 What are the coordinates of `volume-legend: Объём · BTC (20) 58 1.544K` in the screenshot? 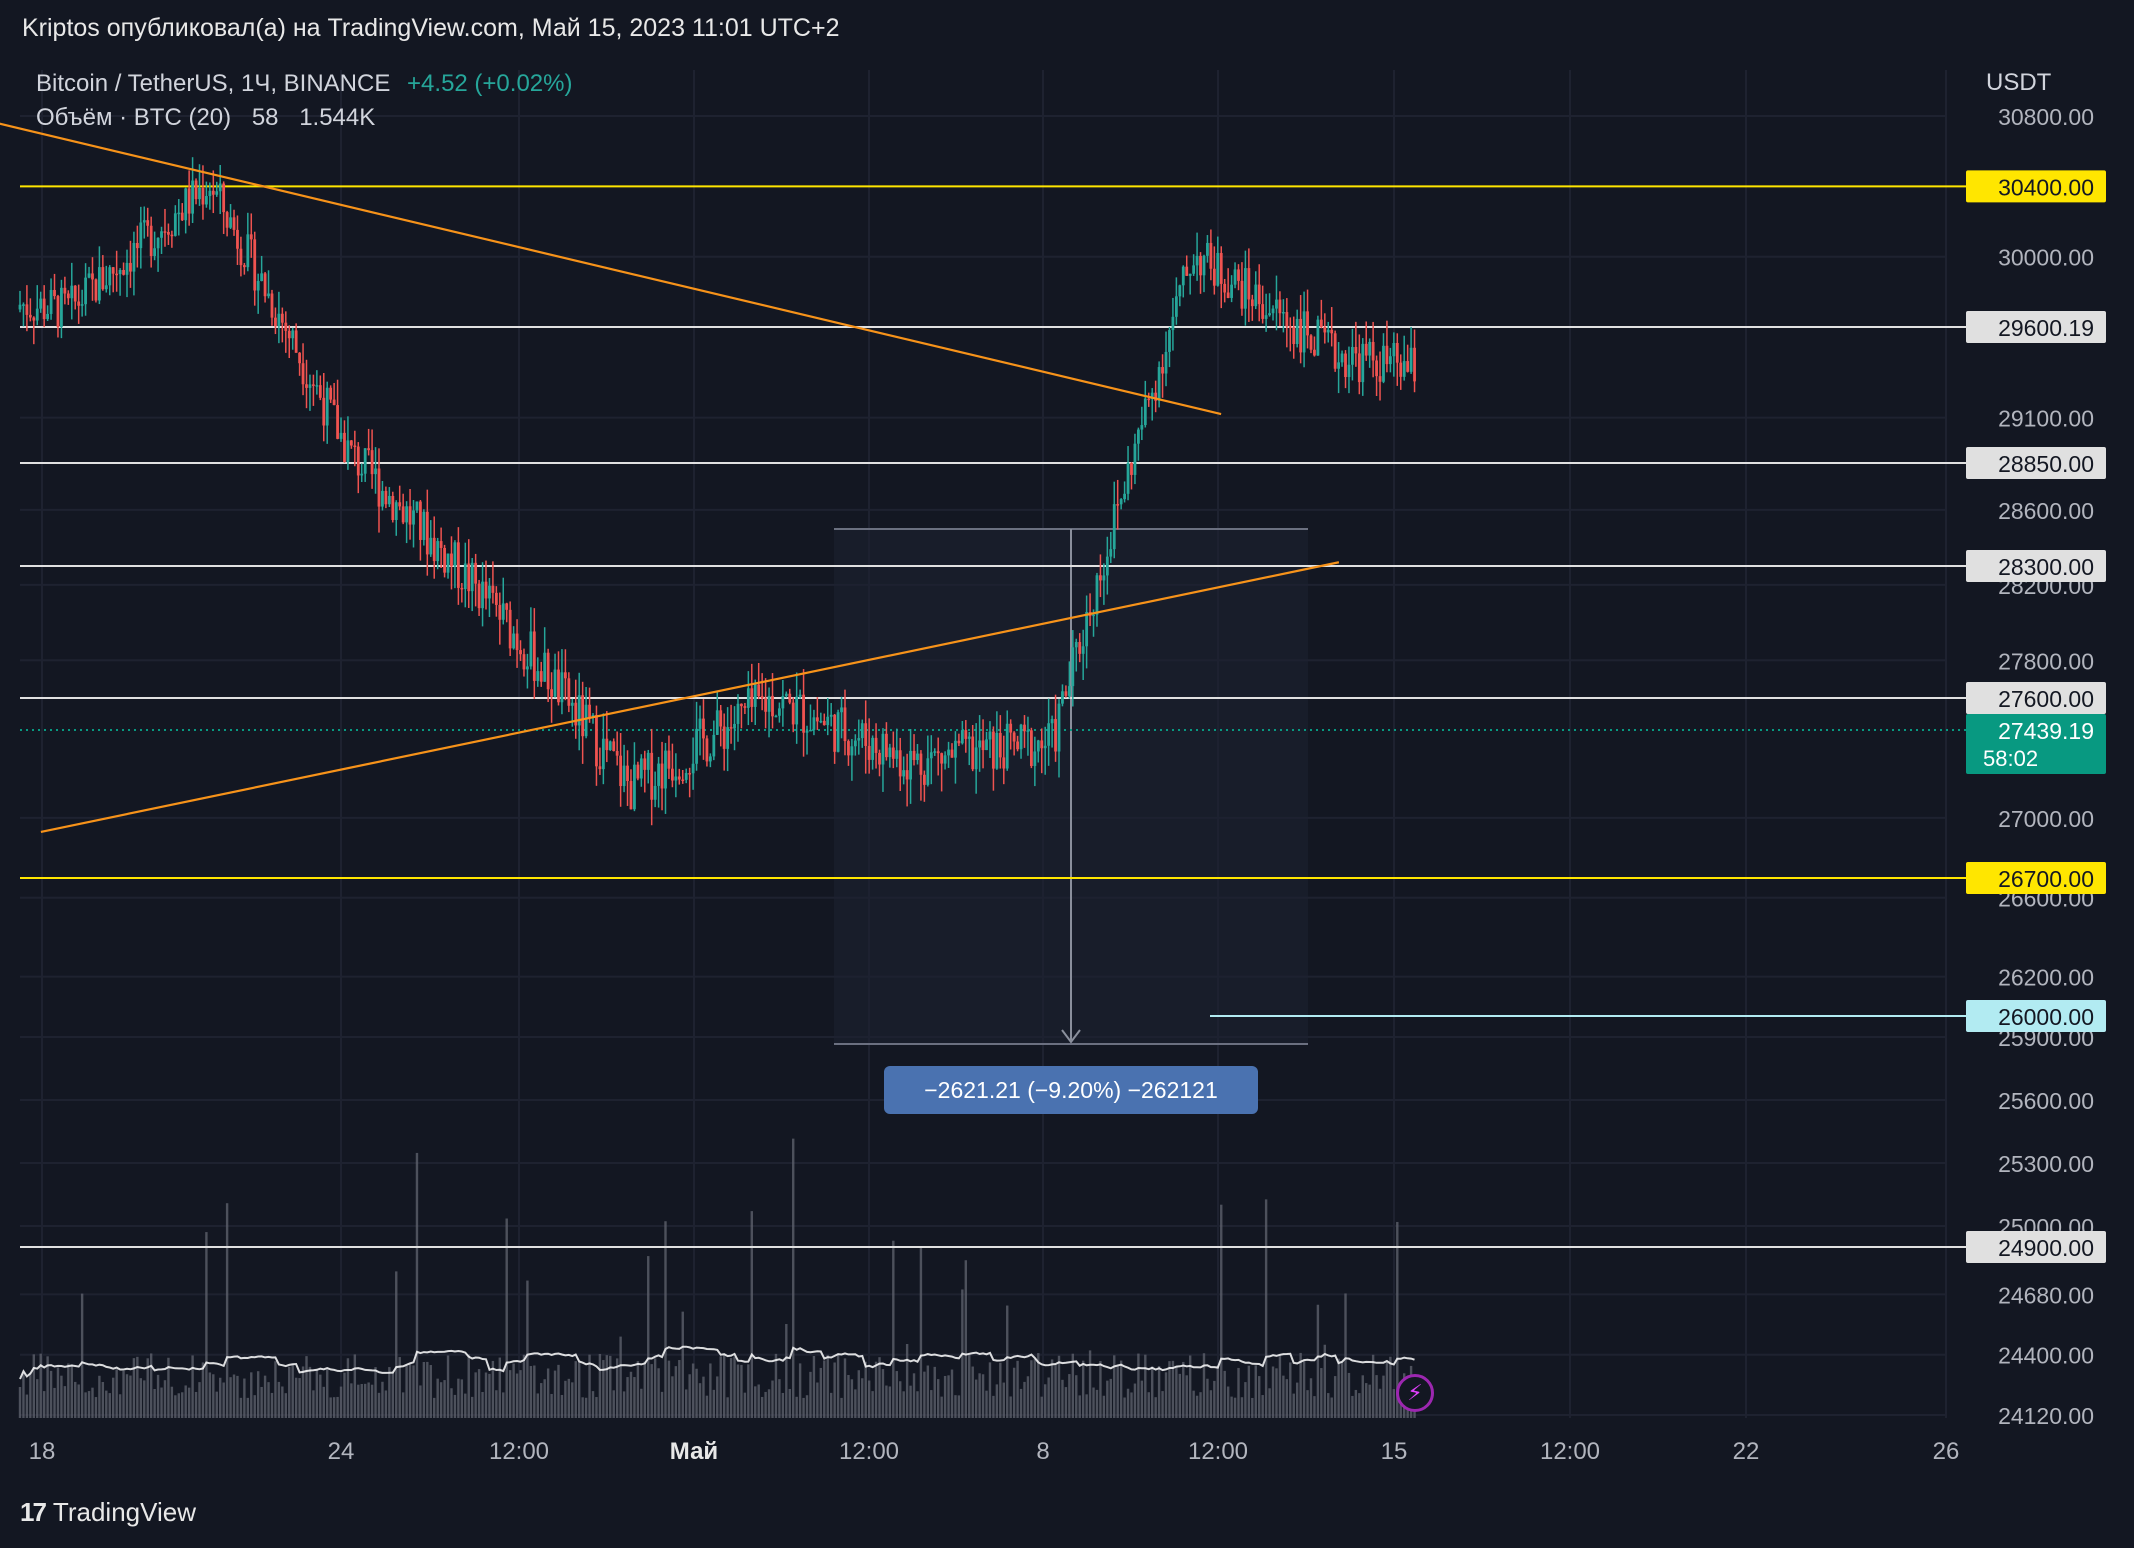 It's located at (205, 118).